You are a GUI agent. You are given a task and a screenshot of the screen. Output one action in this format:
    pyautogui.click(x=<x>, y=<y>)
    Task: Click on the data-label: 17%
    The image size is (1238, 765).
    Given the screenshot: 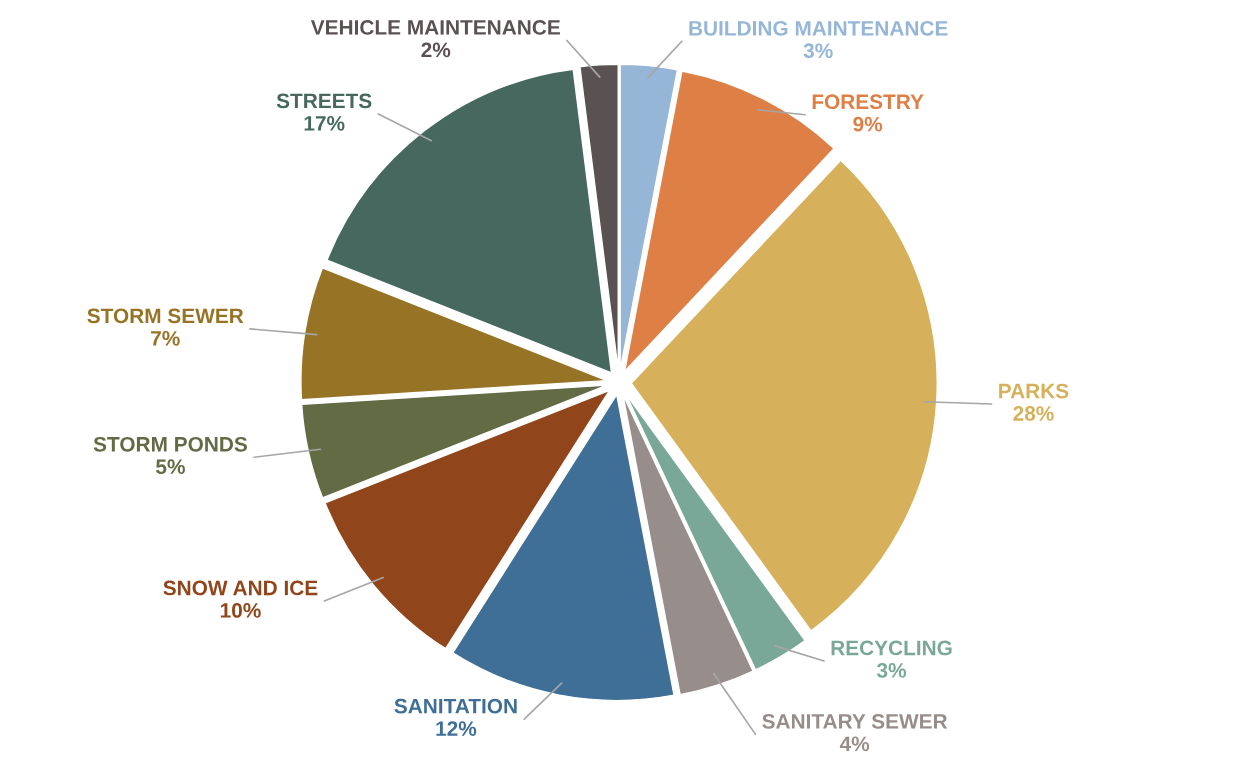 What is the action you would take?
    pyautogui.click(x=324, y=123)
    